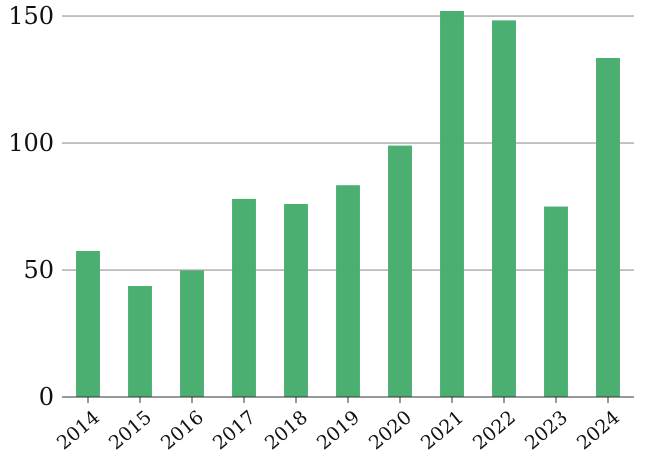 Image resolution: width=649 pixels, height=473 pixels. Describe the element at coordinates (31, 16) in the screenshot. I see `y-tick-label: 150` at that location.